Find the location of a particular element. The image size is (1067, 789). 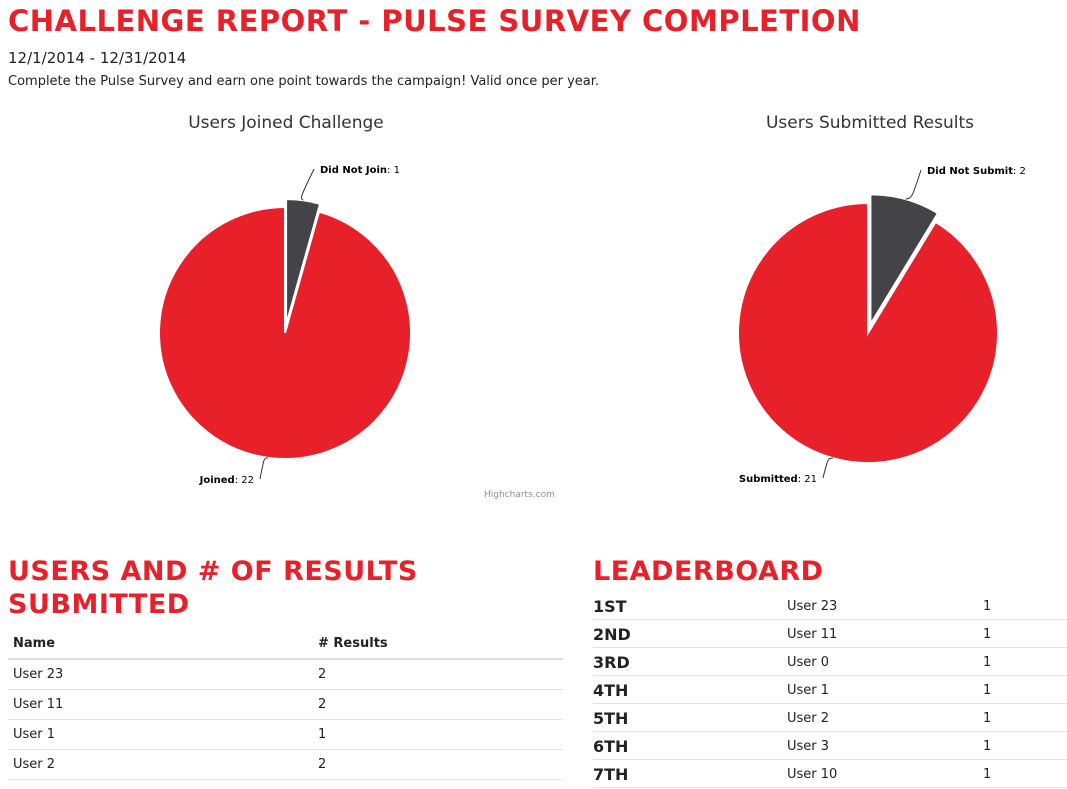

pie-connector-joined is located at coordinates (263, 468).